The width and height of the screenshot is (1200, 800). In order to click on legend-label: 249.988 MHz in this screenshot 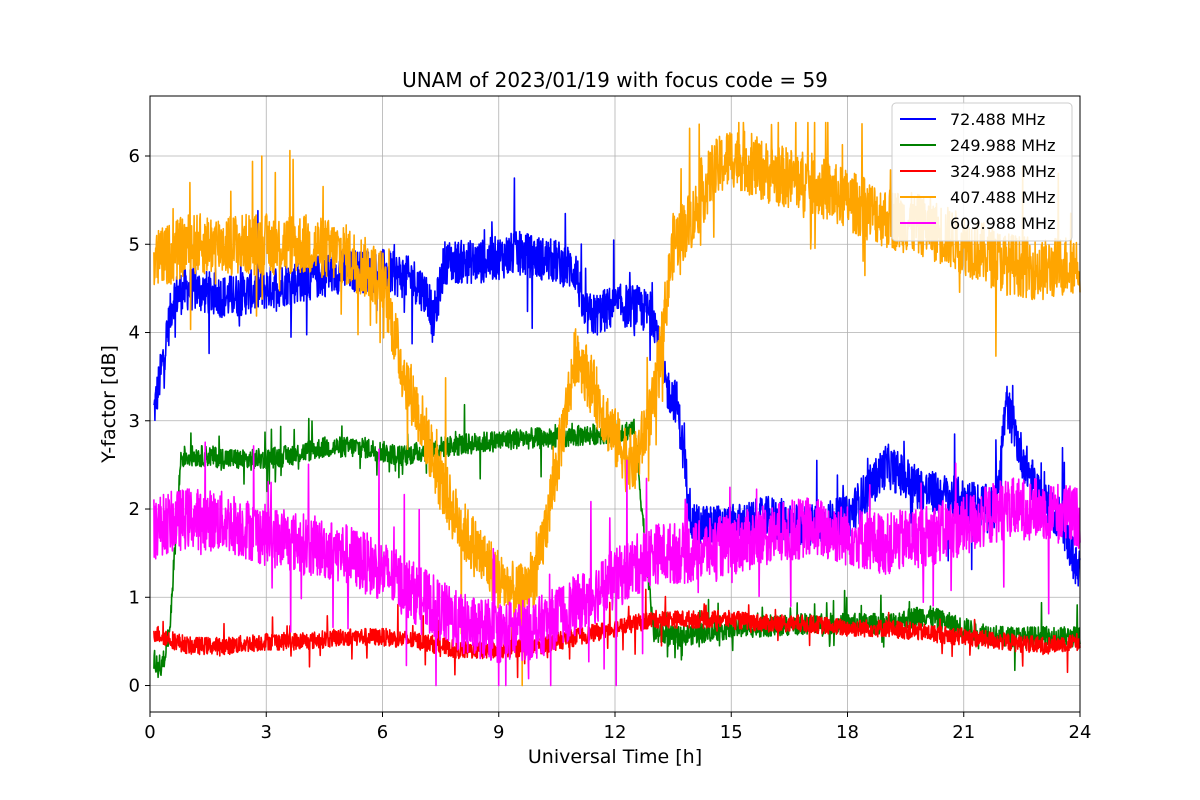, I will do `click(1002, 145)`.